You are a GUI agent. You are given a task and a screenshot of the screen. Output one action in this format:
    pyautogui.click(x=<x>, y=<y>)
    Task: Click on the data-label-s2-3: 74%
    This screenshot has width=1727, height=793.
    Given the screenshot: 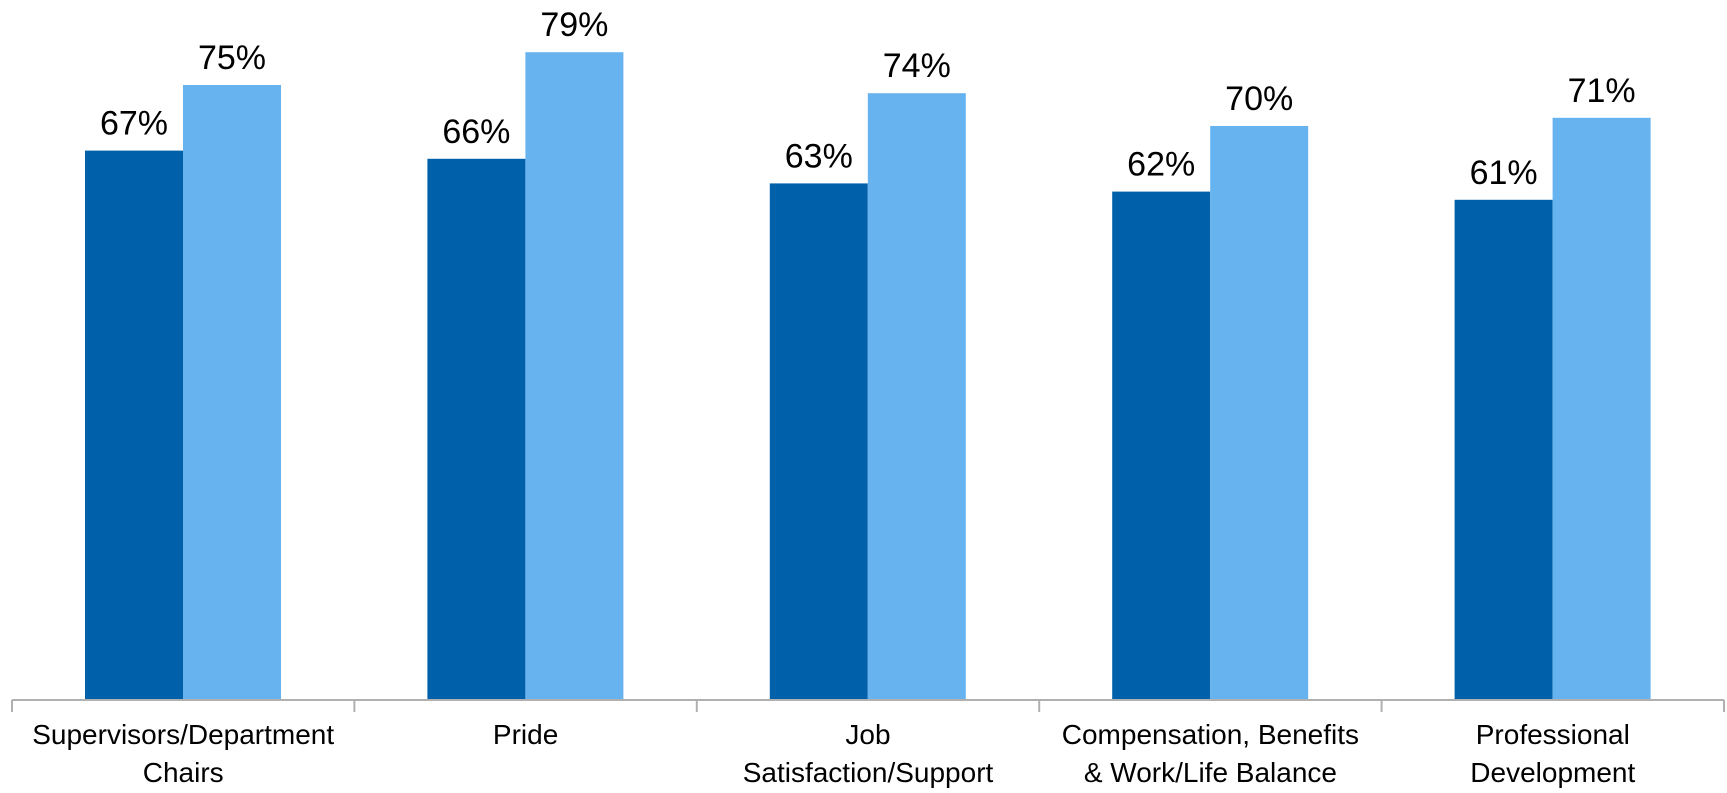 What is the action you would take?
    pyautogui.click(x=917, y=66)
    